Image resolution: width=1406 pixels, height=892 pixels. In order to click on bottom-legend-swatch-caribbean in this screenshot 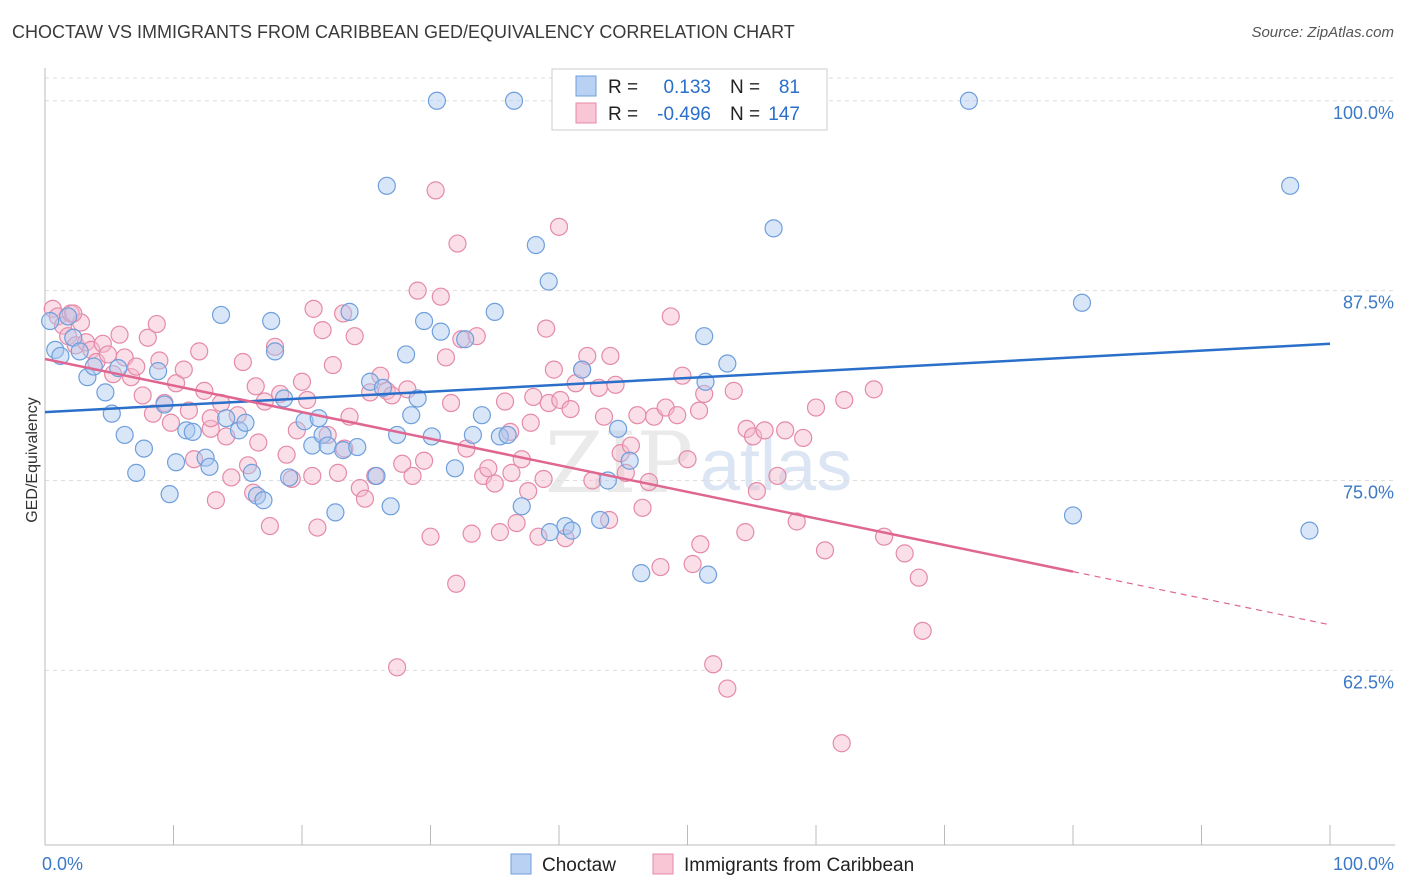, I will do `click(663, 864)`.